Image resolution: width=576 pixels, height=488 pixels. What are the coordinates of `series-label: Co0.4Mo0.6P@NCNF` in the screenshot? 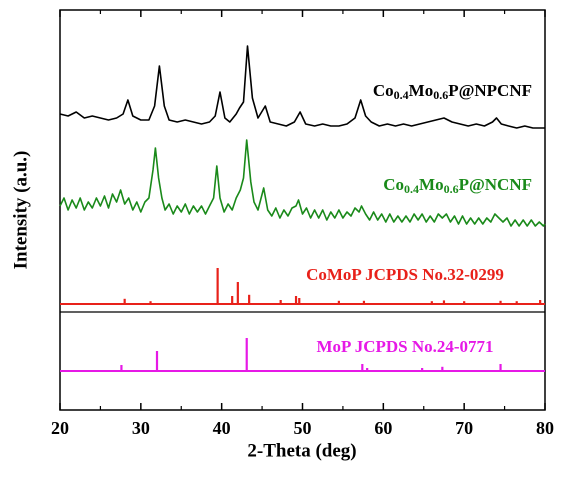 It's located at (457, 185).